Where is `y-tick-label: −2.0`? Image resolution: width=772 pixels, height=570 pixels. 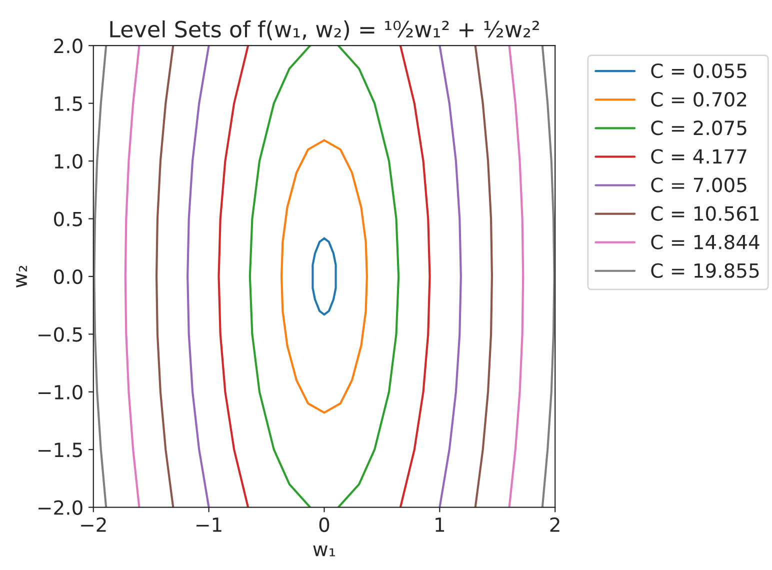
y-tick-label: −2.0 is located at coordinates (60, 507).